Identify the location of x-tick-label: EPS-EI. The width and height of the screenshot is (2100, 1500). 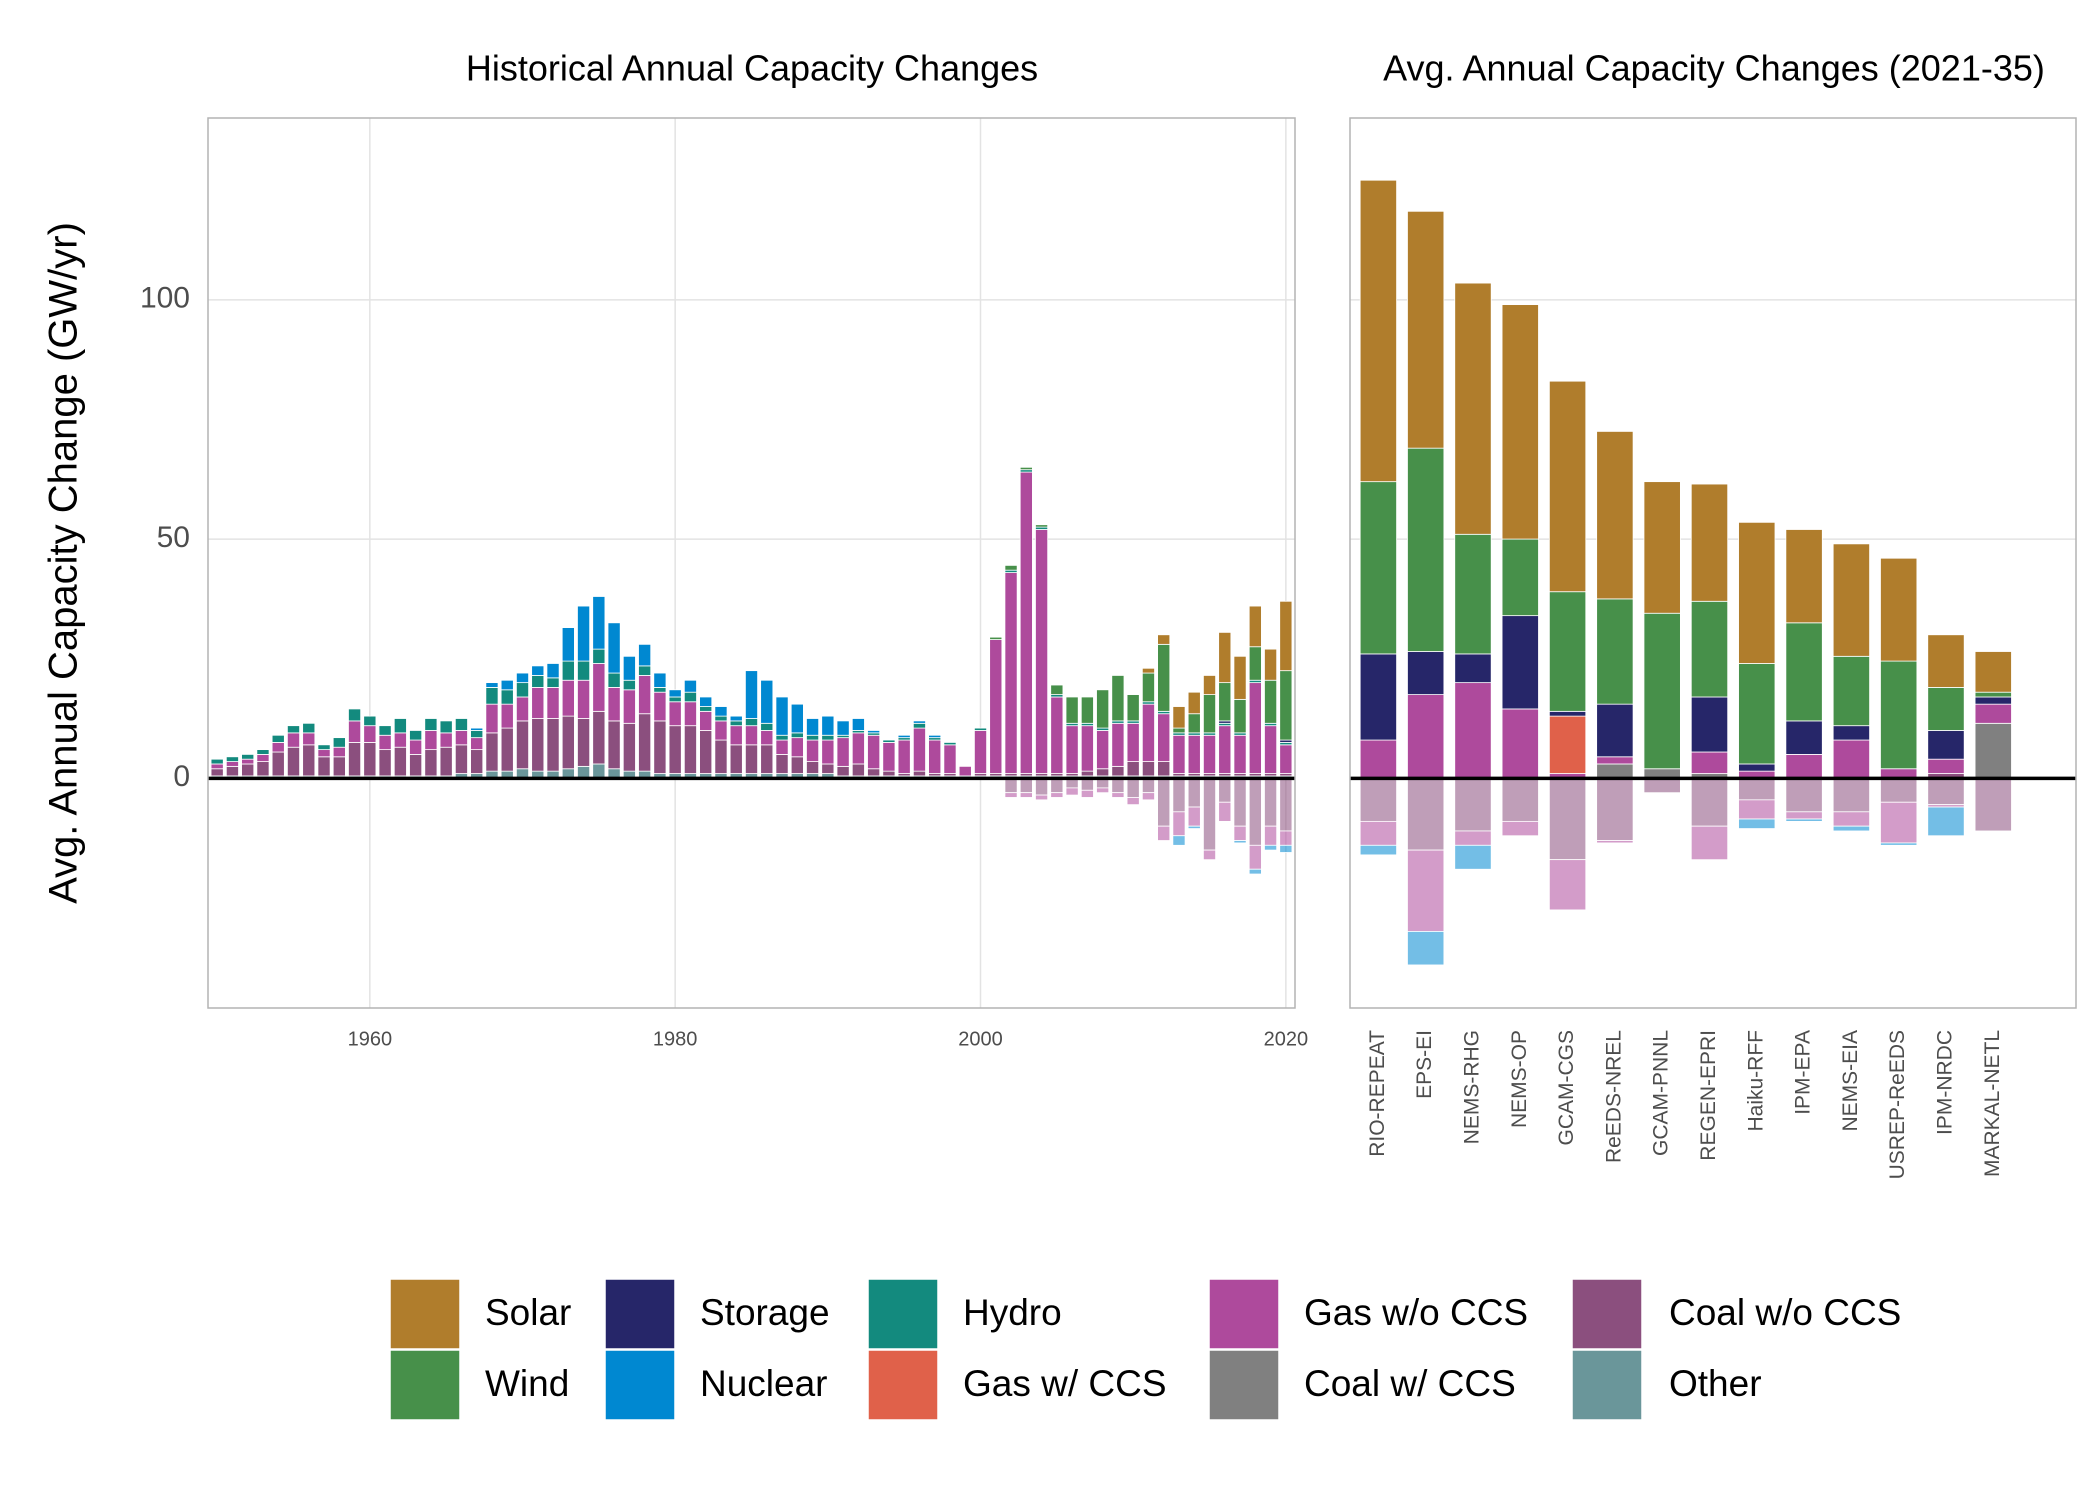
(1424, 1064).